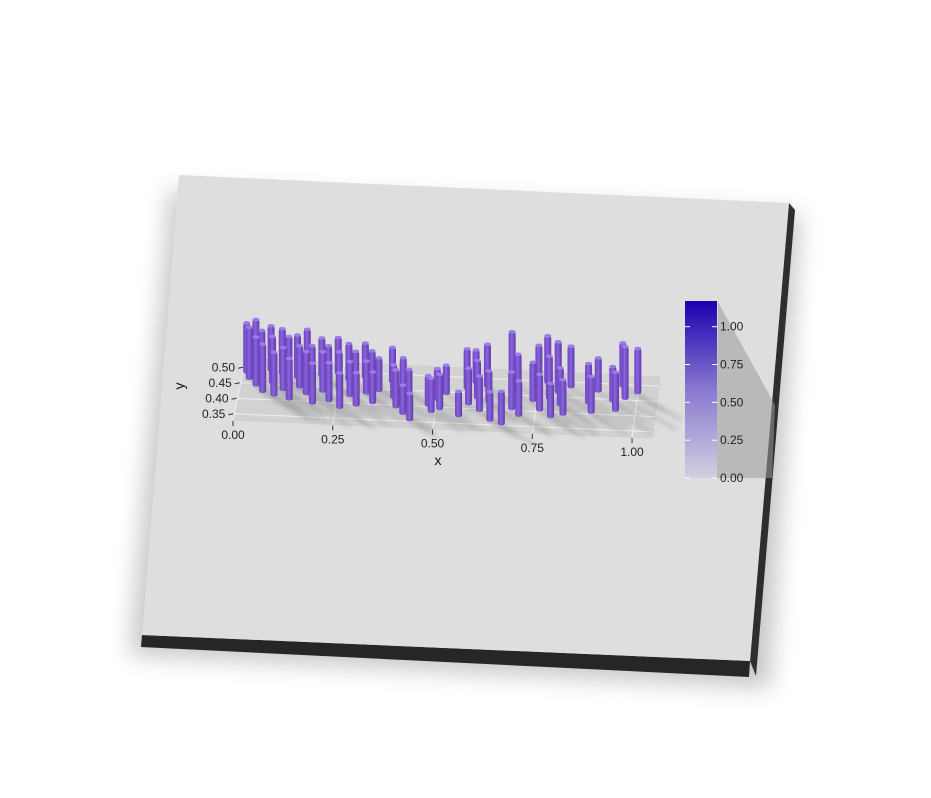  What do you see at coordinates (533, 448) in the screenshot?
I see `x-tick-label: 0.75` at bounding box center [533, 448].